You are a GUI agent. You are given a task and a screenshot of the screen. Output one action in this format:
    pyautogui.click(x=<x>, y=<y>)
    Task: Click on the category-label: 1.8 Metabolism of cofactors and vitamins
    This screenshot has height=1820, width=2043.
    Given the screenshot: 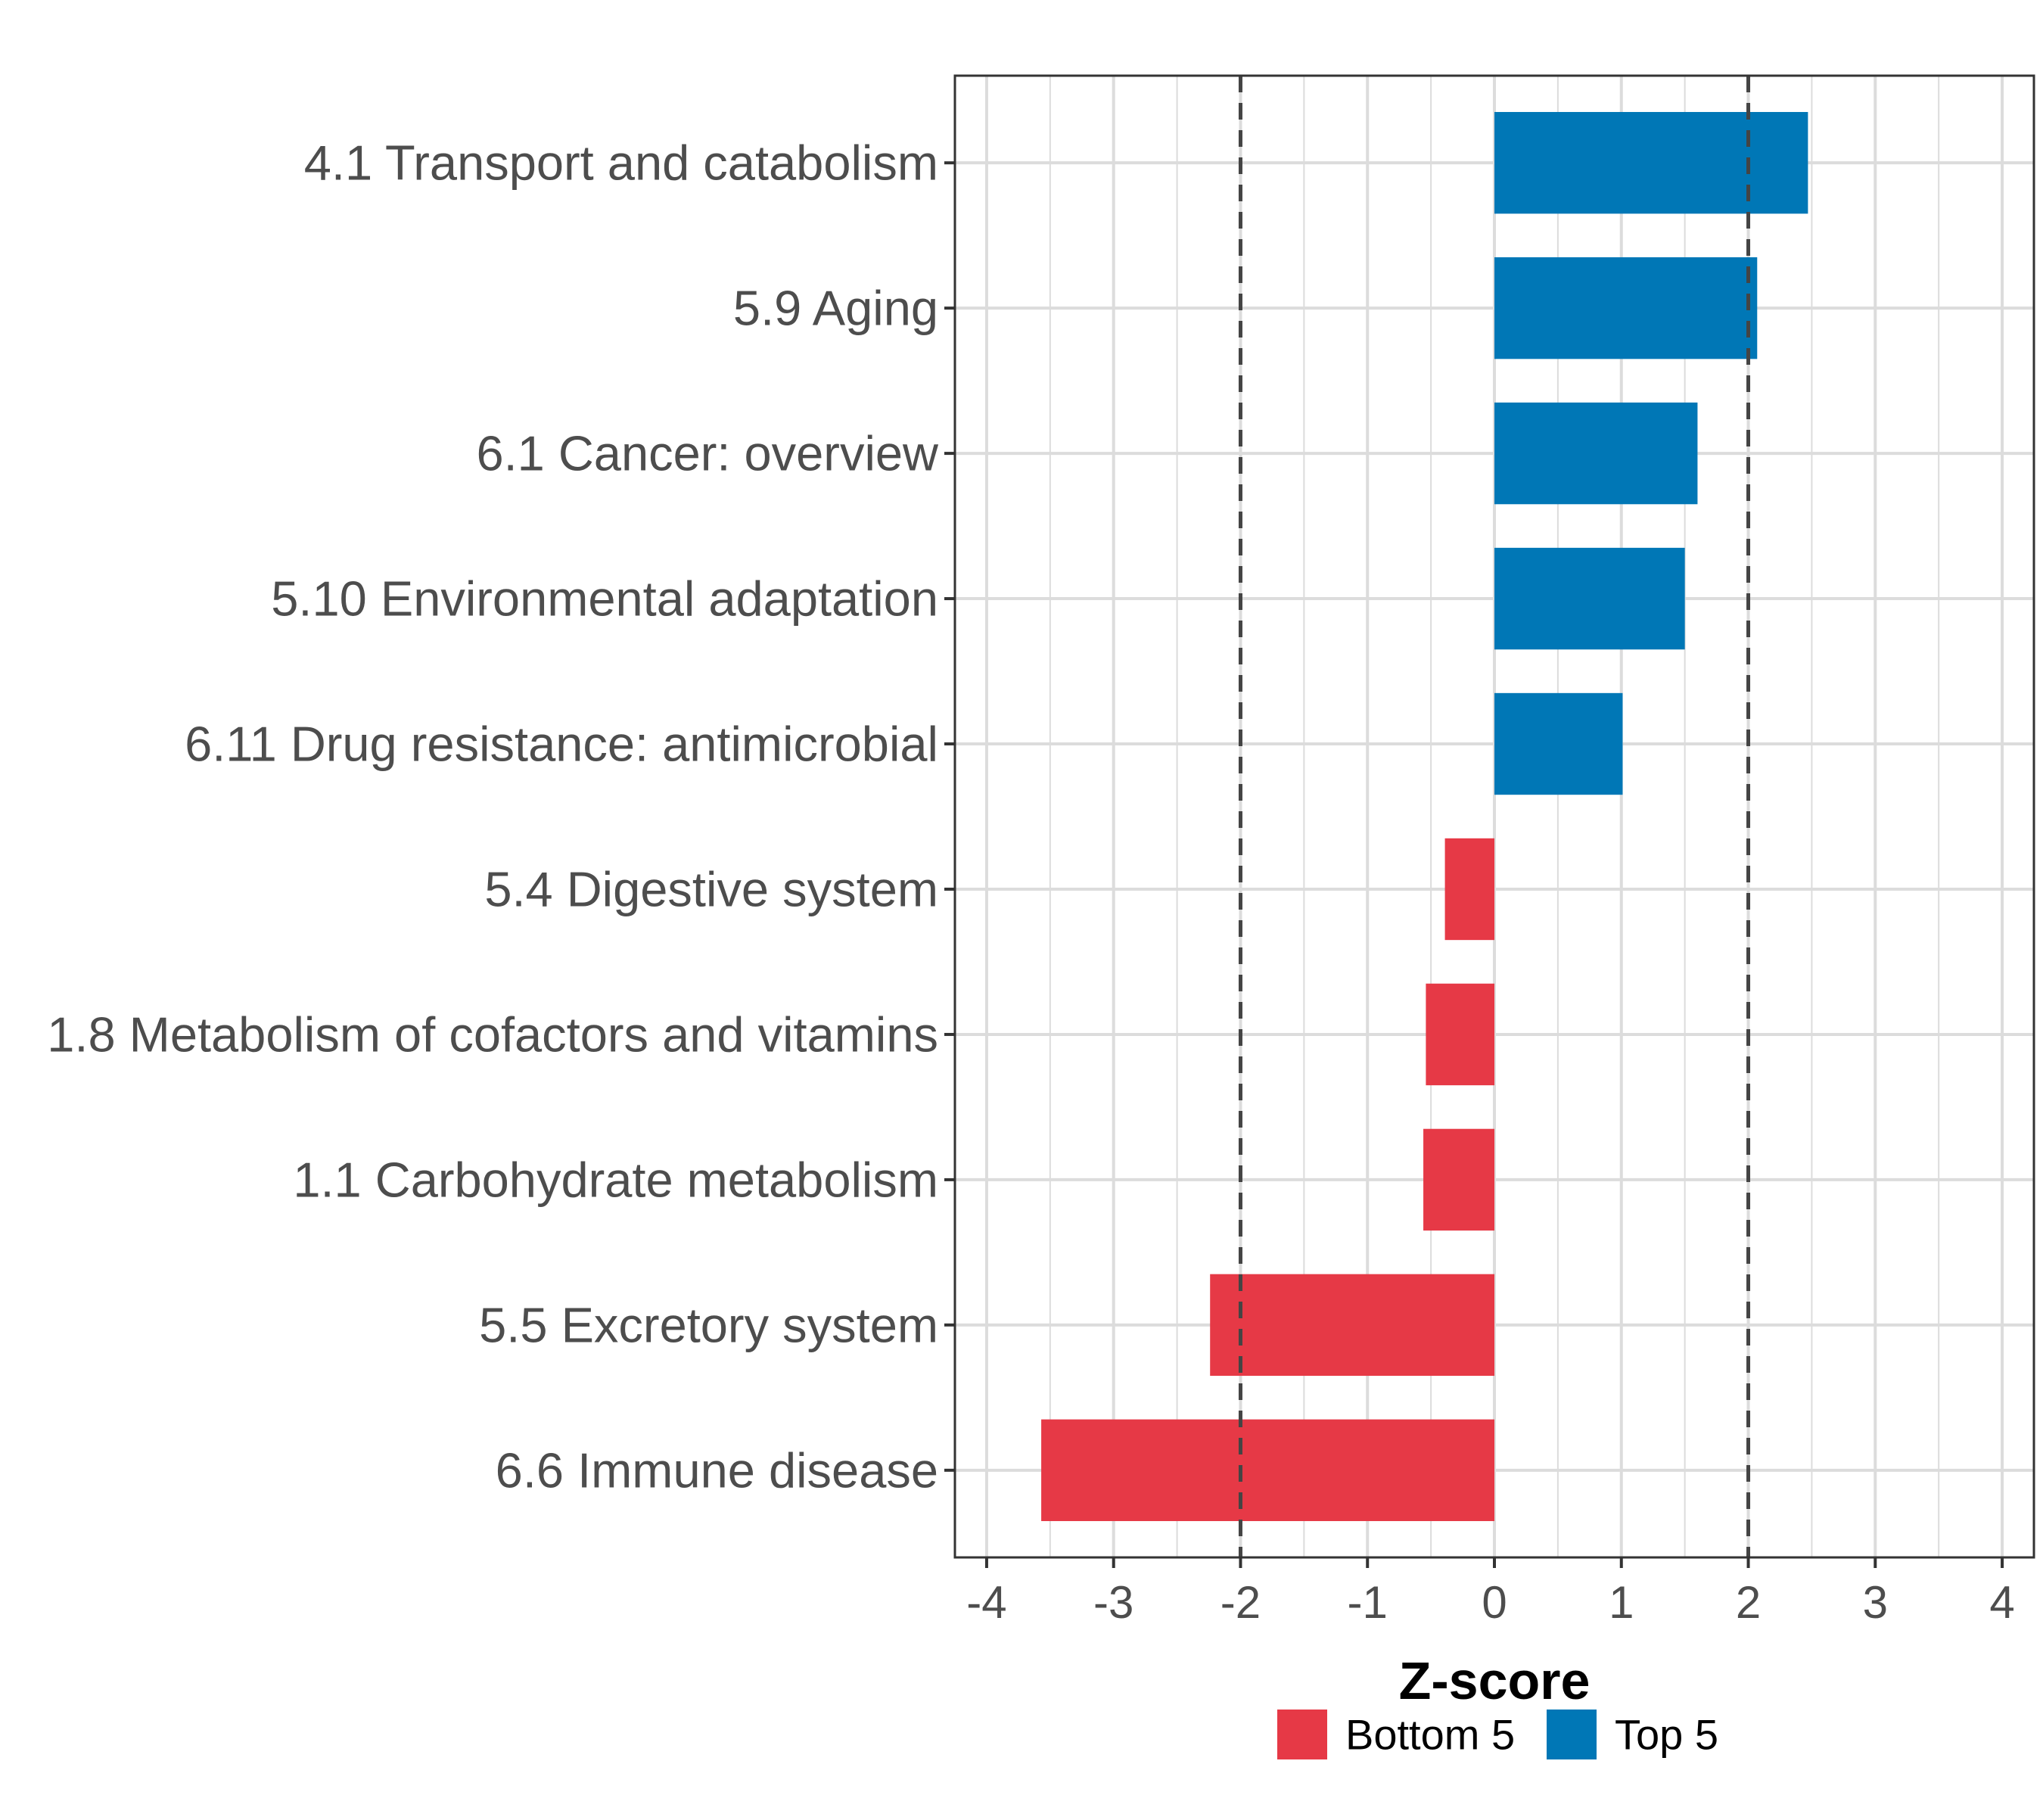 What is the action you would take?
    pyautogui.click(x=493, y=1034)
    